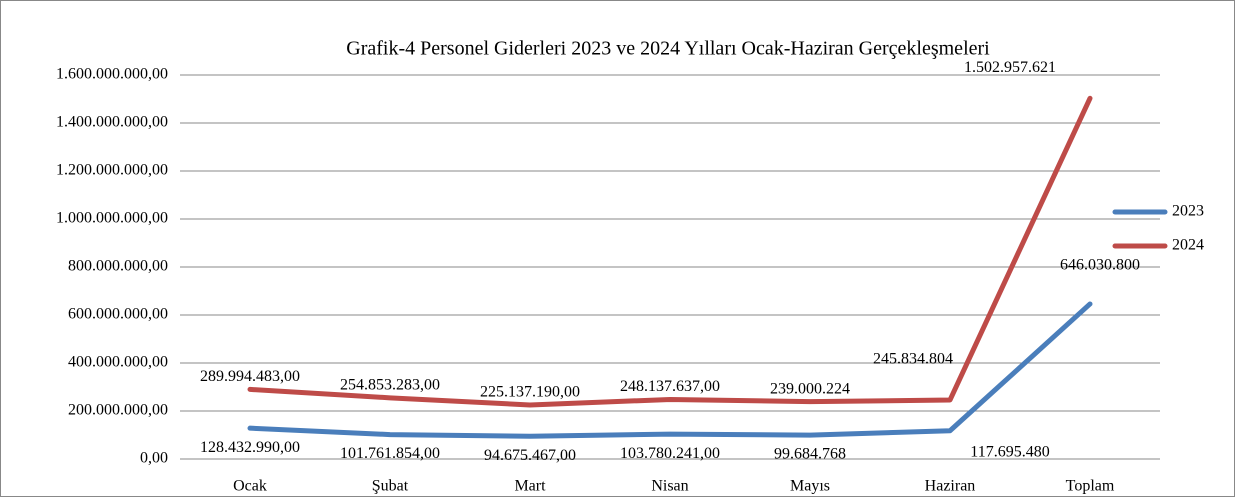 This screenshot has width=1235, height=497. What do you see at coordinates (390, 385) in the screenshot?
I see `data-label: 254.853.283,00` at bounding box center [390, 385].